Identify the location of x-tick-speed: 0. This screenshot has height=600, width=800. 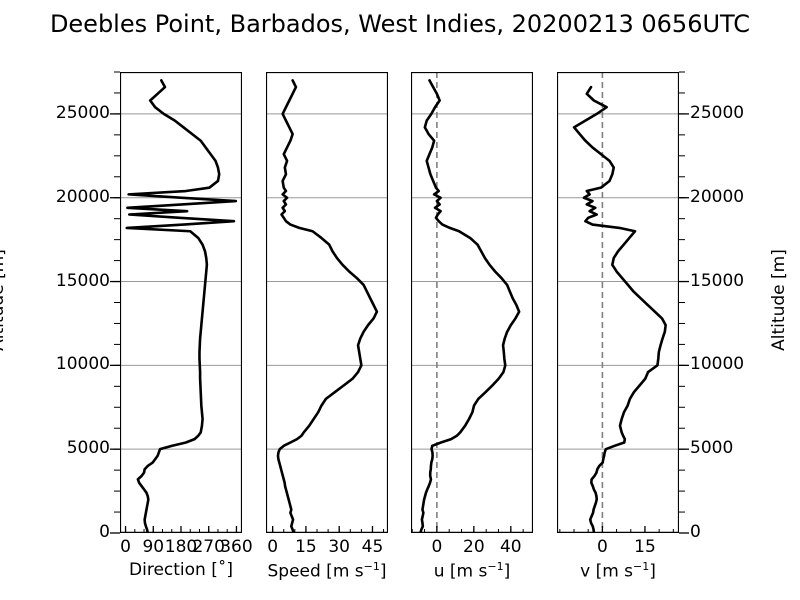
(273, 547).